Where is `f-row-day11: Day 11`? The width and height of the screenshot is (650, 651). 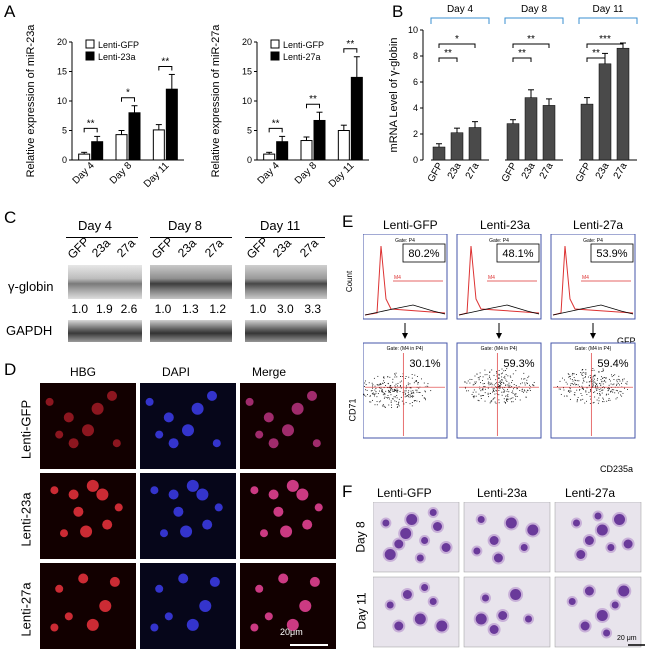 f-row-day11: Day 11 is located at coordinates (361, 611).